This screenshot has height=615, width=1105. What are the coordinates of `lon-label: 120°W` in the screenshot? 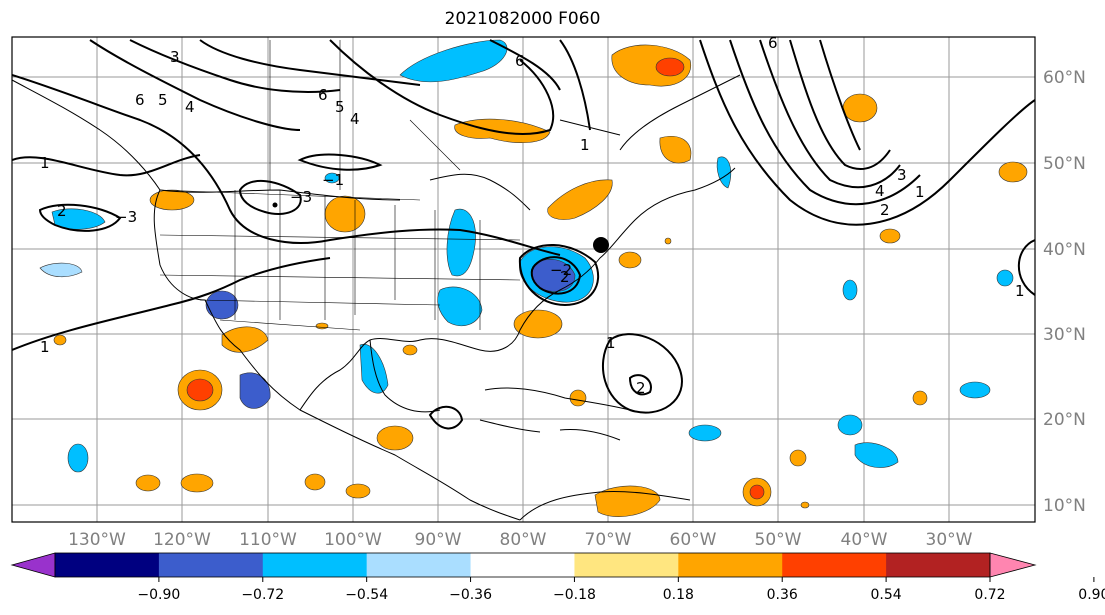 It's located at (182, 540).